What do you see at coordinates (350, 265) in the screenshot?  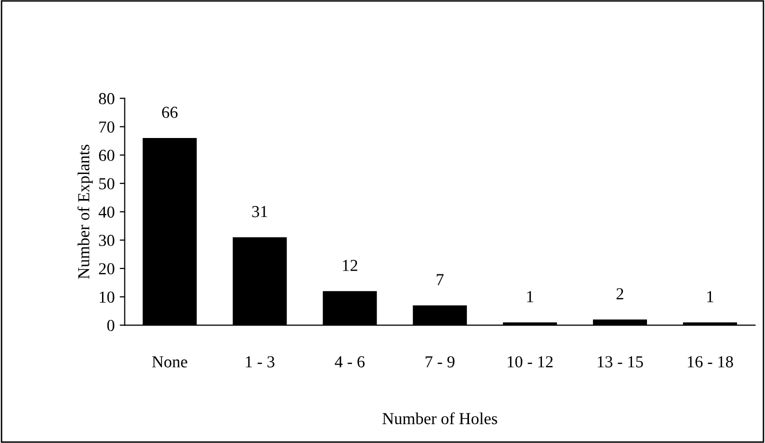 I see `data-label: 12` at bounding box center [350, 265].